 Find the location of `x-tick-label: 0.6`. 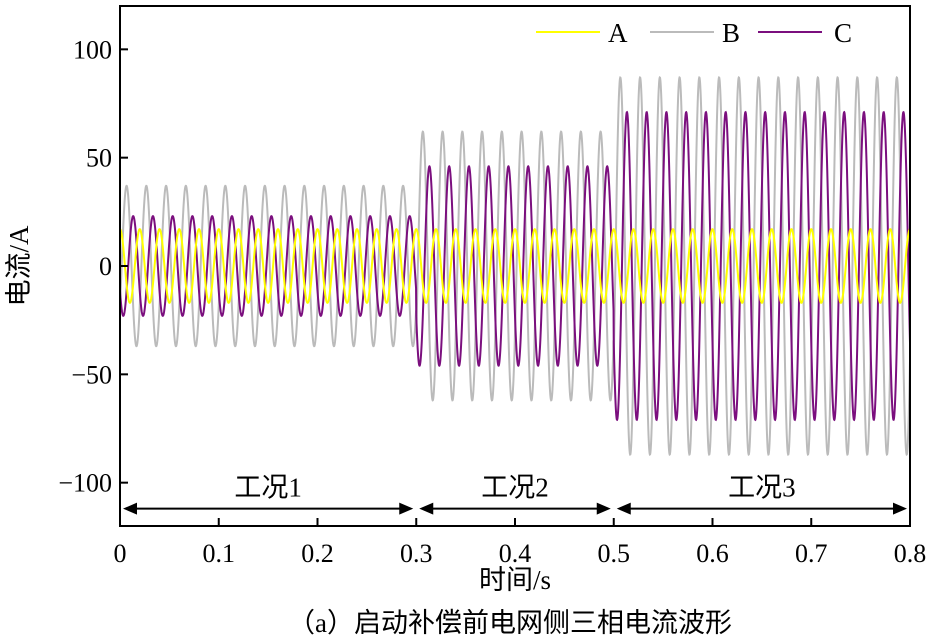

x-tick-label: 0.6 is located at coordinates (712, 553).